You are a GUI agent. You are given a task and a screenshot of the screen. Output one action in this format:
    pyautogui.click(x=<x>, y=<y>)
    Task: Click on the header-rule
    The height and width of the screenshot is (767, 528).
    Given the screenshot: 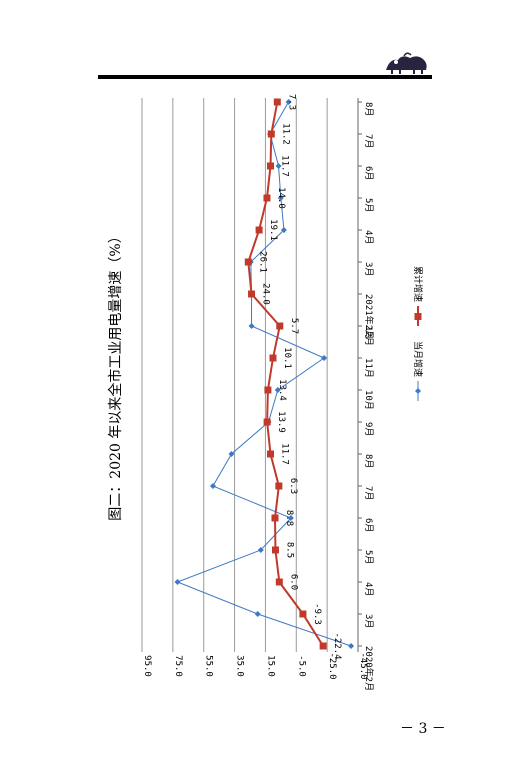 What is the action you would take?
    pyautogui.click(x=265, y=77)
    